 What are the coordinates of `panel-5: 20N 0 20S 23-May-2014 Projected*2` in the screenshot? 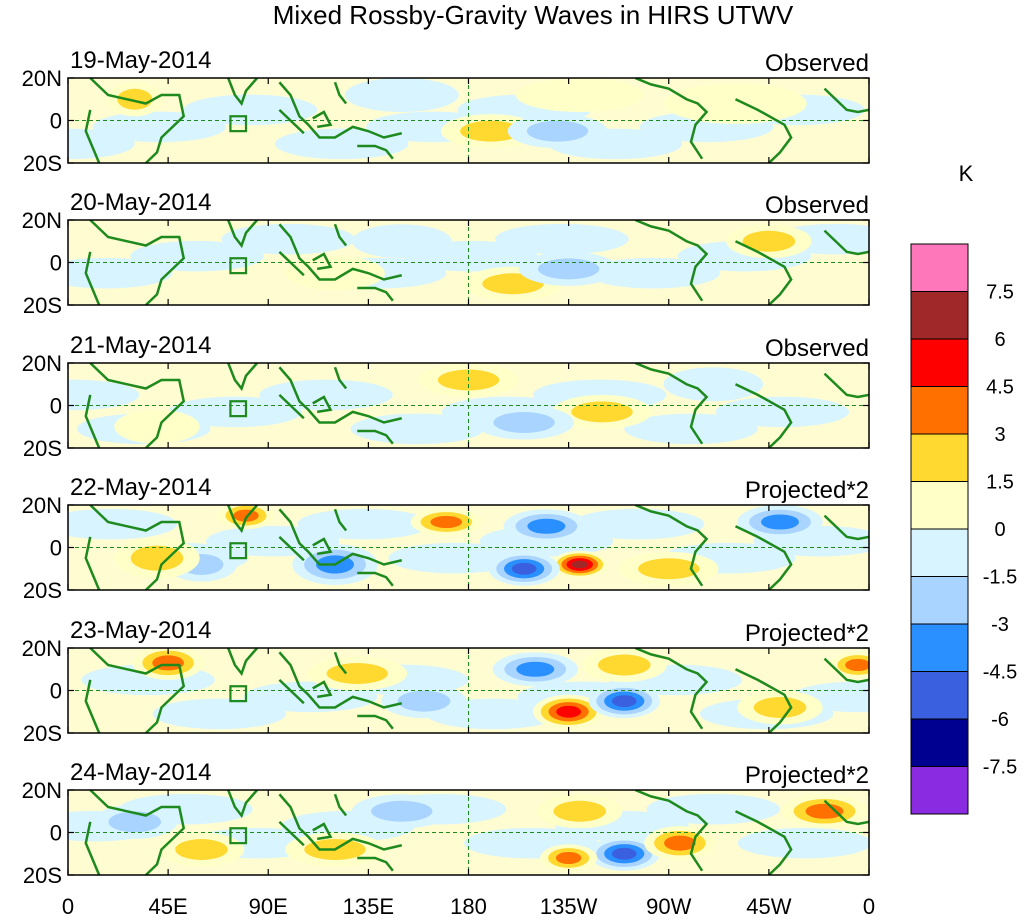 It's located at (446, 681).